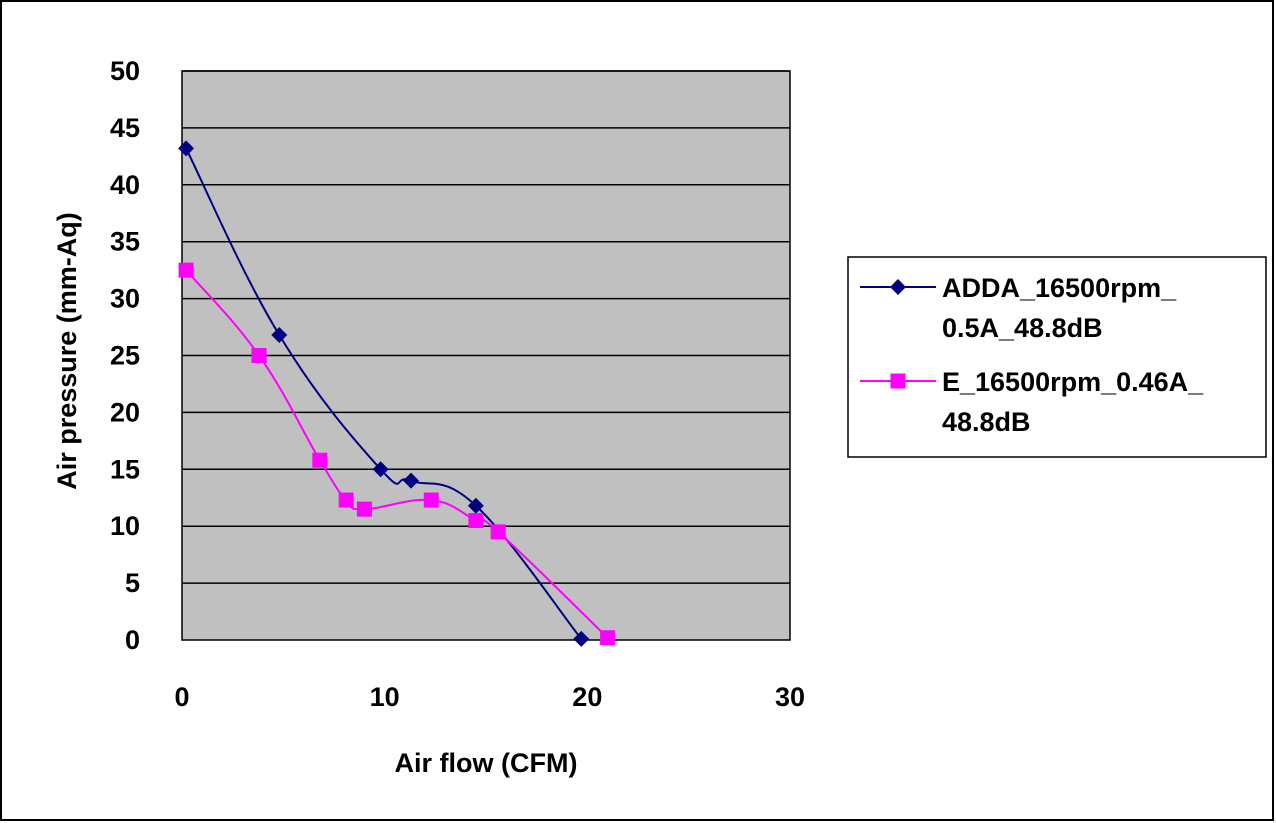 This screenshot has height=823, width=1276. I want to click on y-tick-label: 5, so click(132, 583).